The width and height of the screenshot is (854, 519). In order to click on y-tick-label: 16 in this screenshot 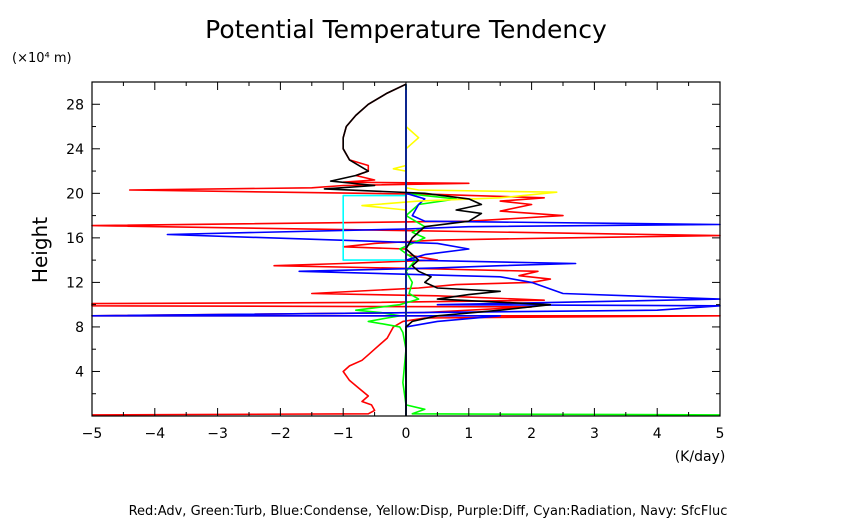, I will do `click(75, 239)`.